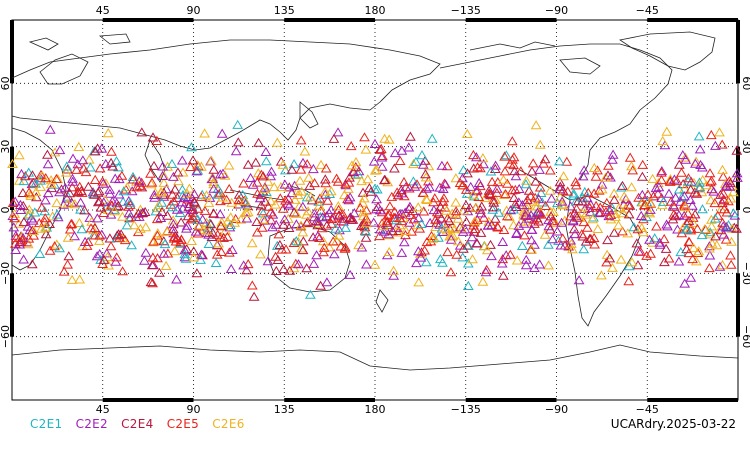 The height and width of the screenshot is (450, 750). What do you see at coordinates (91, 424) in the screenshot?
I see `legend-item-c2e2: C2E2` at bounding box center [91, 424].